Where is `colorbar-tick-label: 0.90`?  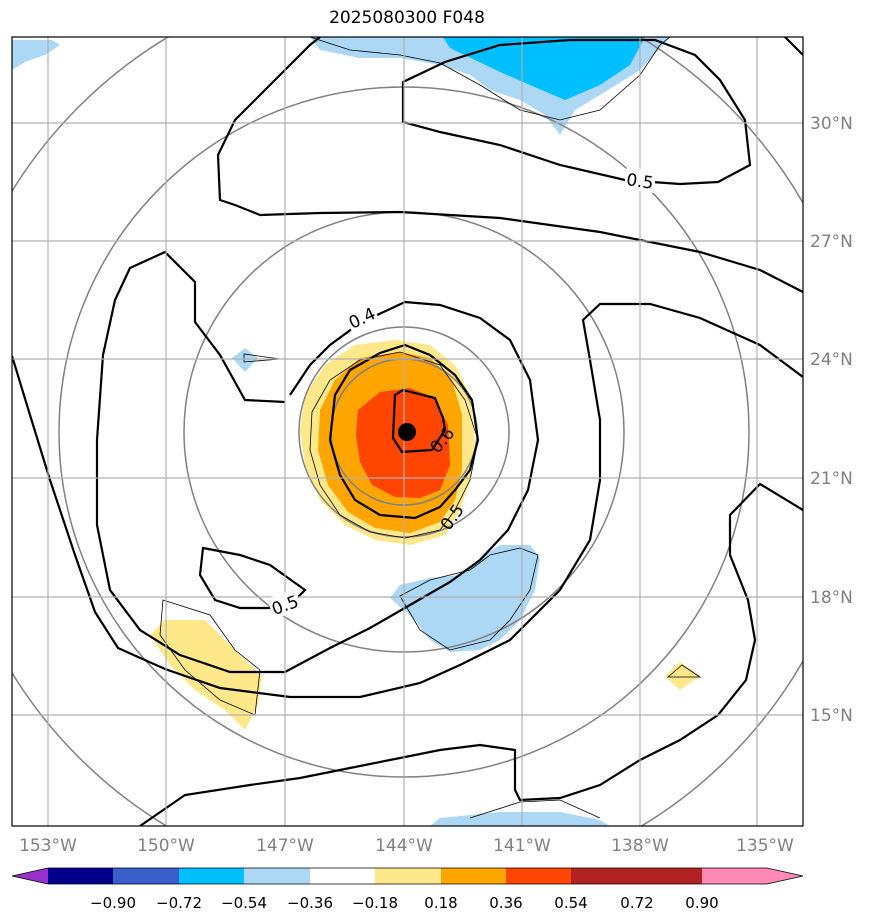 colorbar-tick-label: 0.90 is located at coordinates (701, 903).